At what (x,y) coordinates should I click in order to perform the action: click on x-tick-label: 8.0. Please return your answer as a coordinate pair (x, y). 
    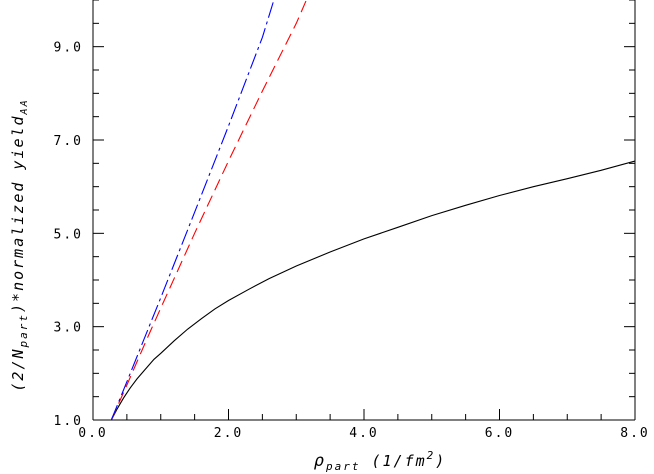
    Looking at the image, I should click on (634, 433).